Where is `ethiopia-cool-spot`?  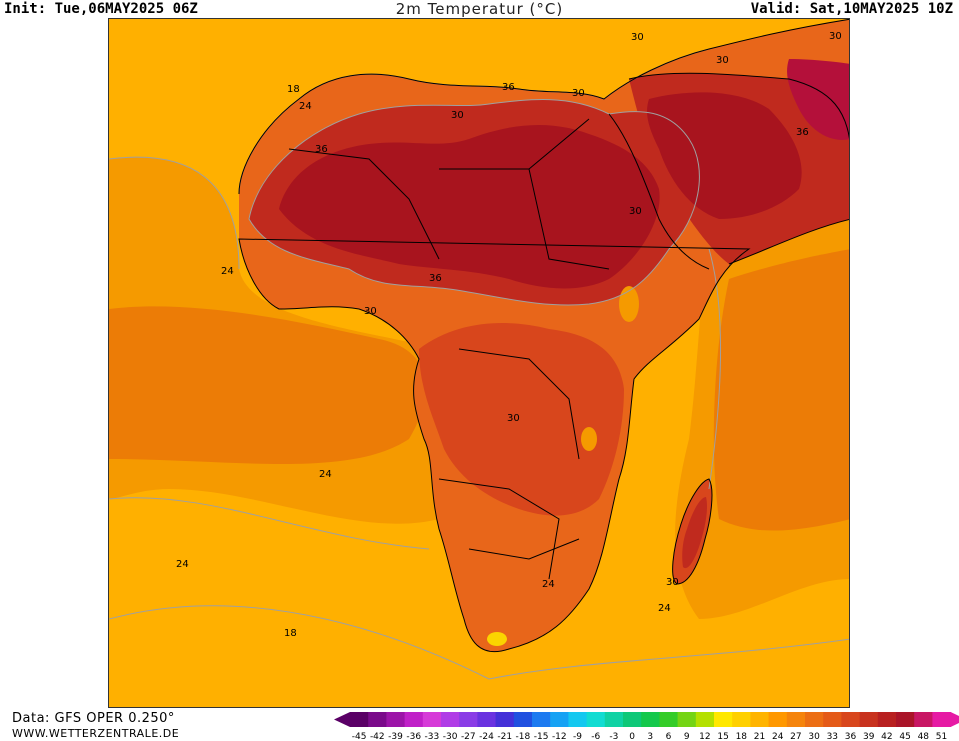
ethiopia-cool-spot is located at coordinates (629, 304).